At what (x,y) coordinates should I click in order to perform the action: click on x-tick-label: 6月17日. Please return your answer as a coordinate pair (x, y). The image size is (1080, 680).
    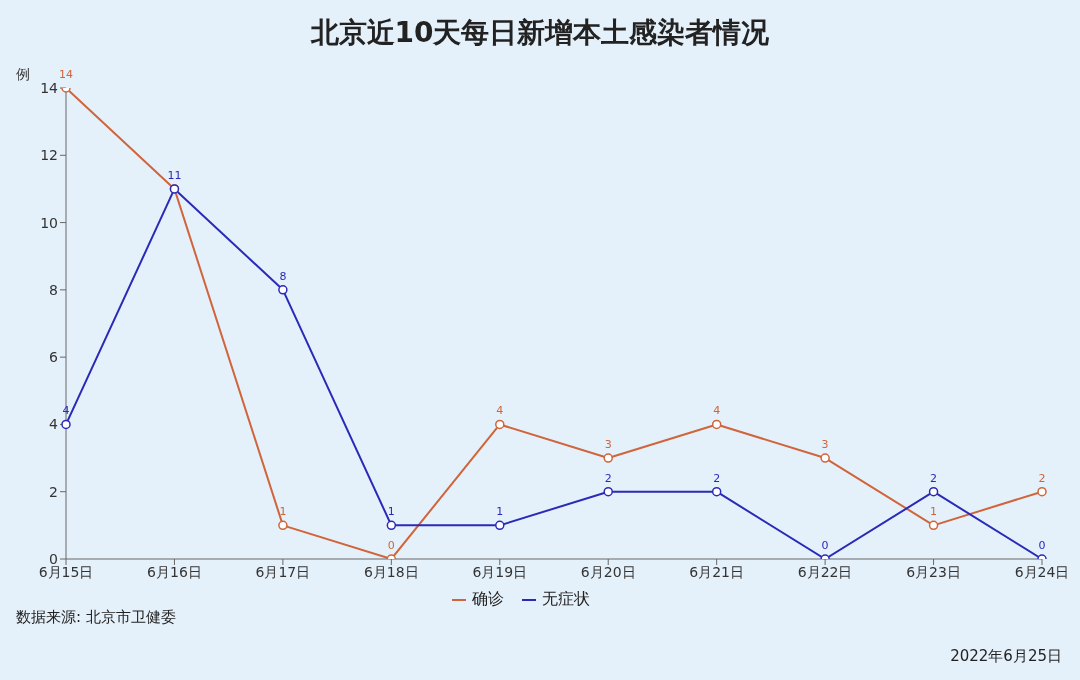
    Looking at the image, I should click on (283, 571).